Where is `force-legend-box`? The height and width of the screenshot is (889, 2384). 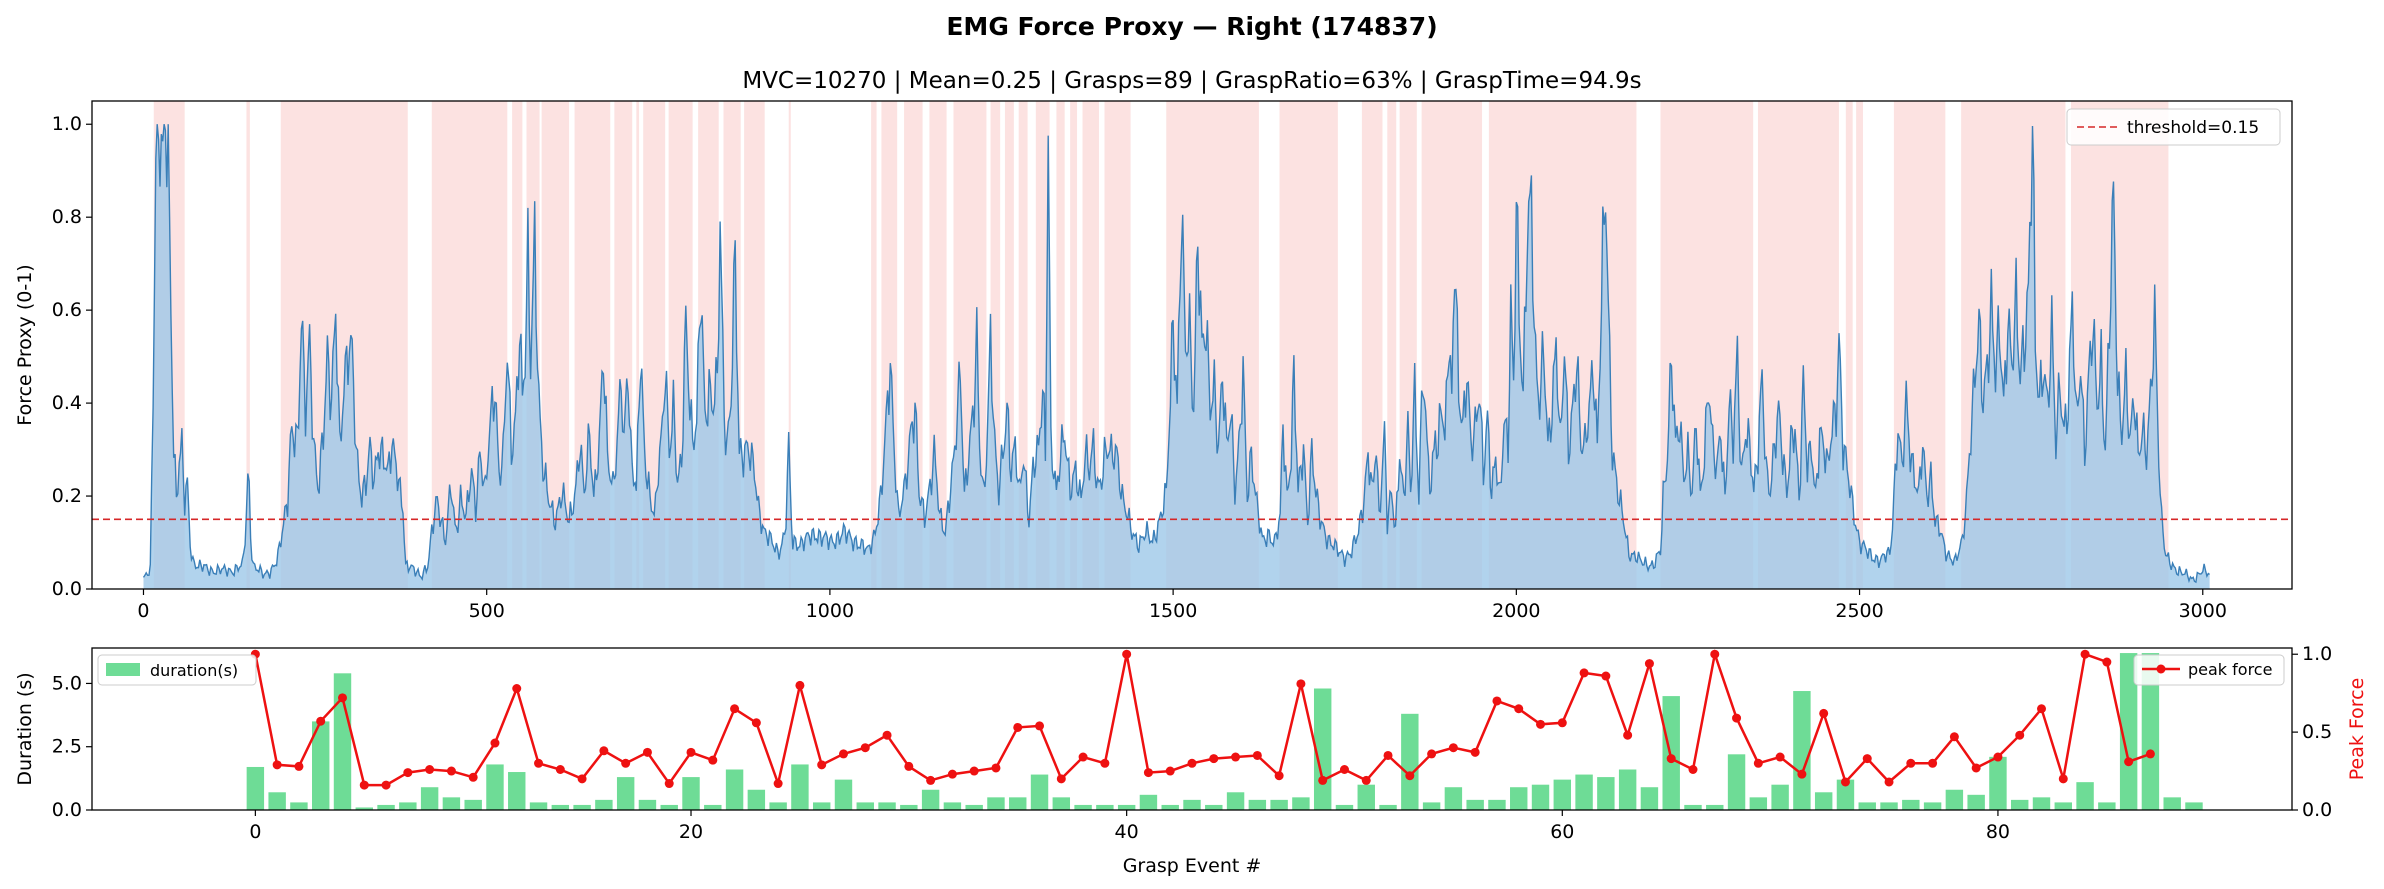
force-legend-box is located at coordinates (2173, 127).